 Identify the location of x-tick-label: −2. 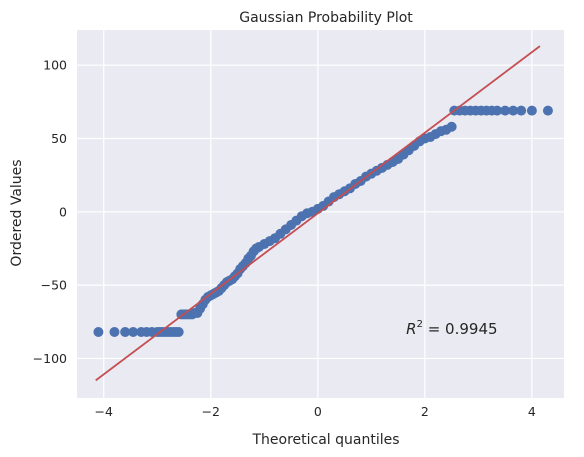
(211, 411).